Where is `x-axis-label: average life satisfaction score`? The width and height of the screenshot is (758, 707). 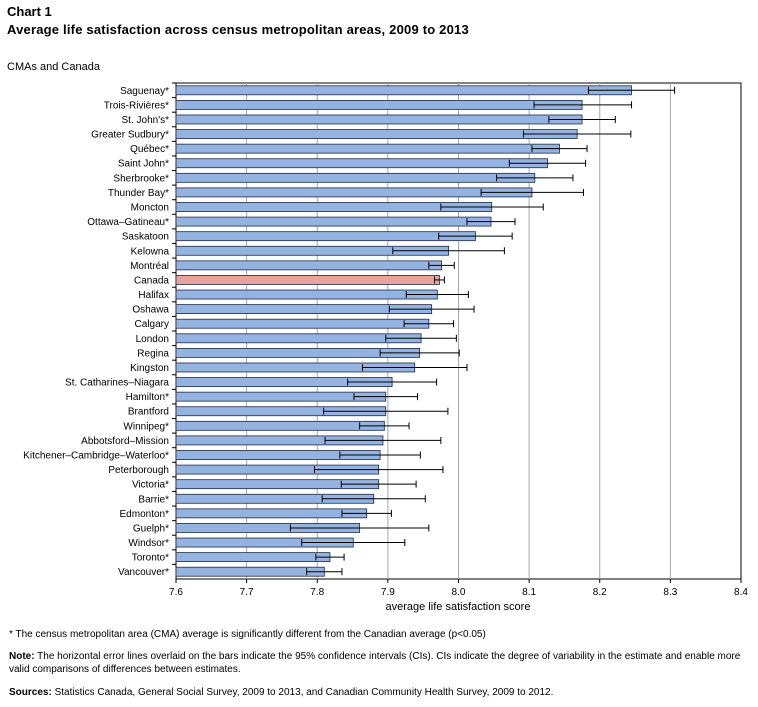
x-axis-label: average life satisfaction score is located at coordinates (458, 607).